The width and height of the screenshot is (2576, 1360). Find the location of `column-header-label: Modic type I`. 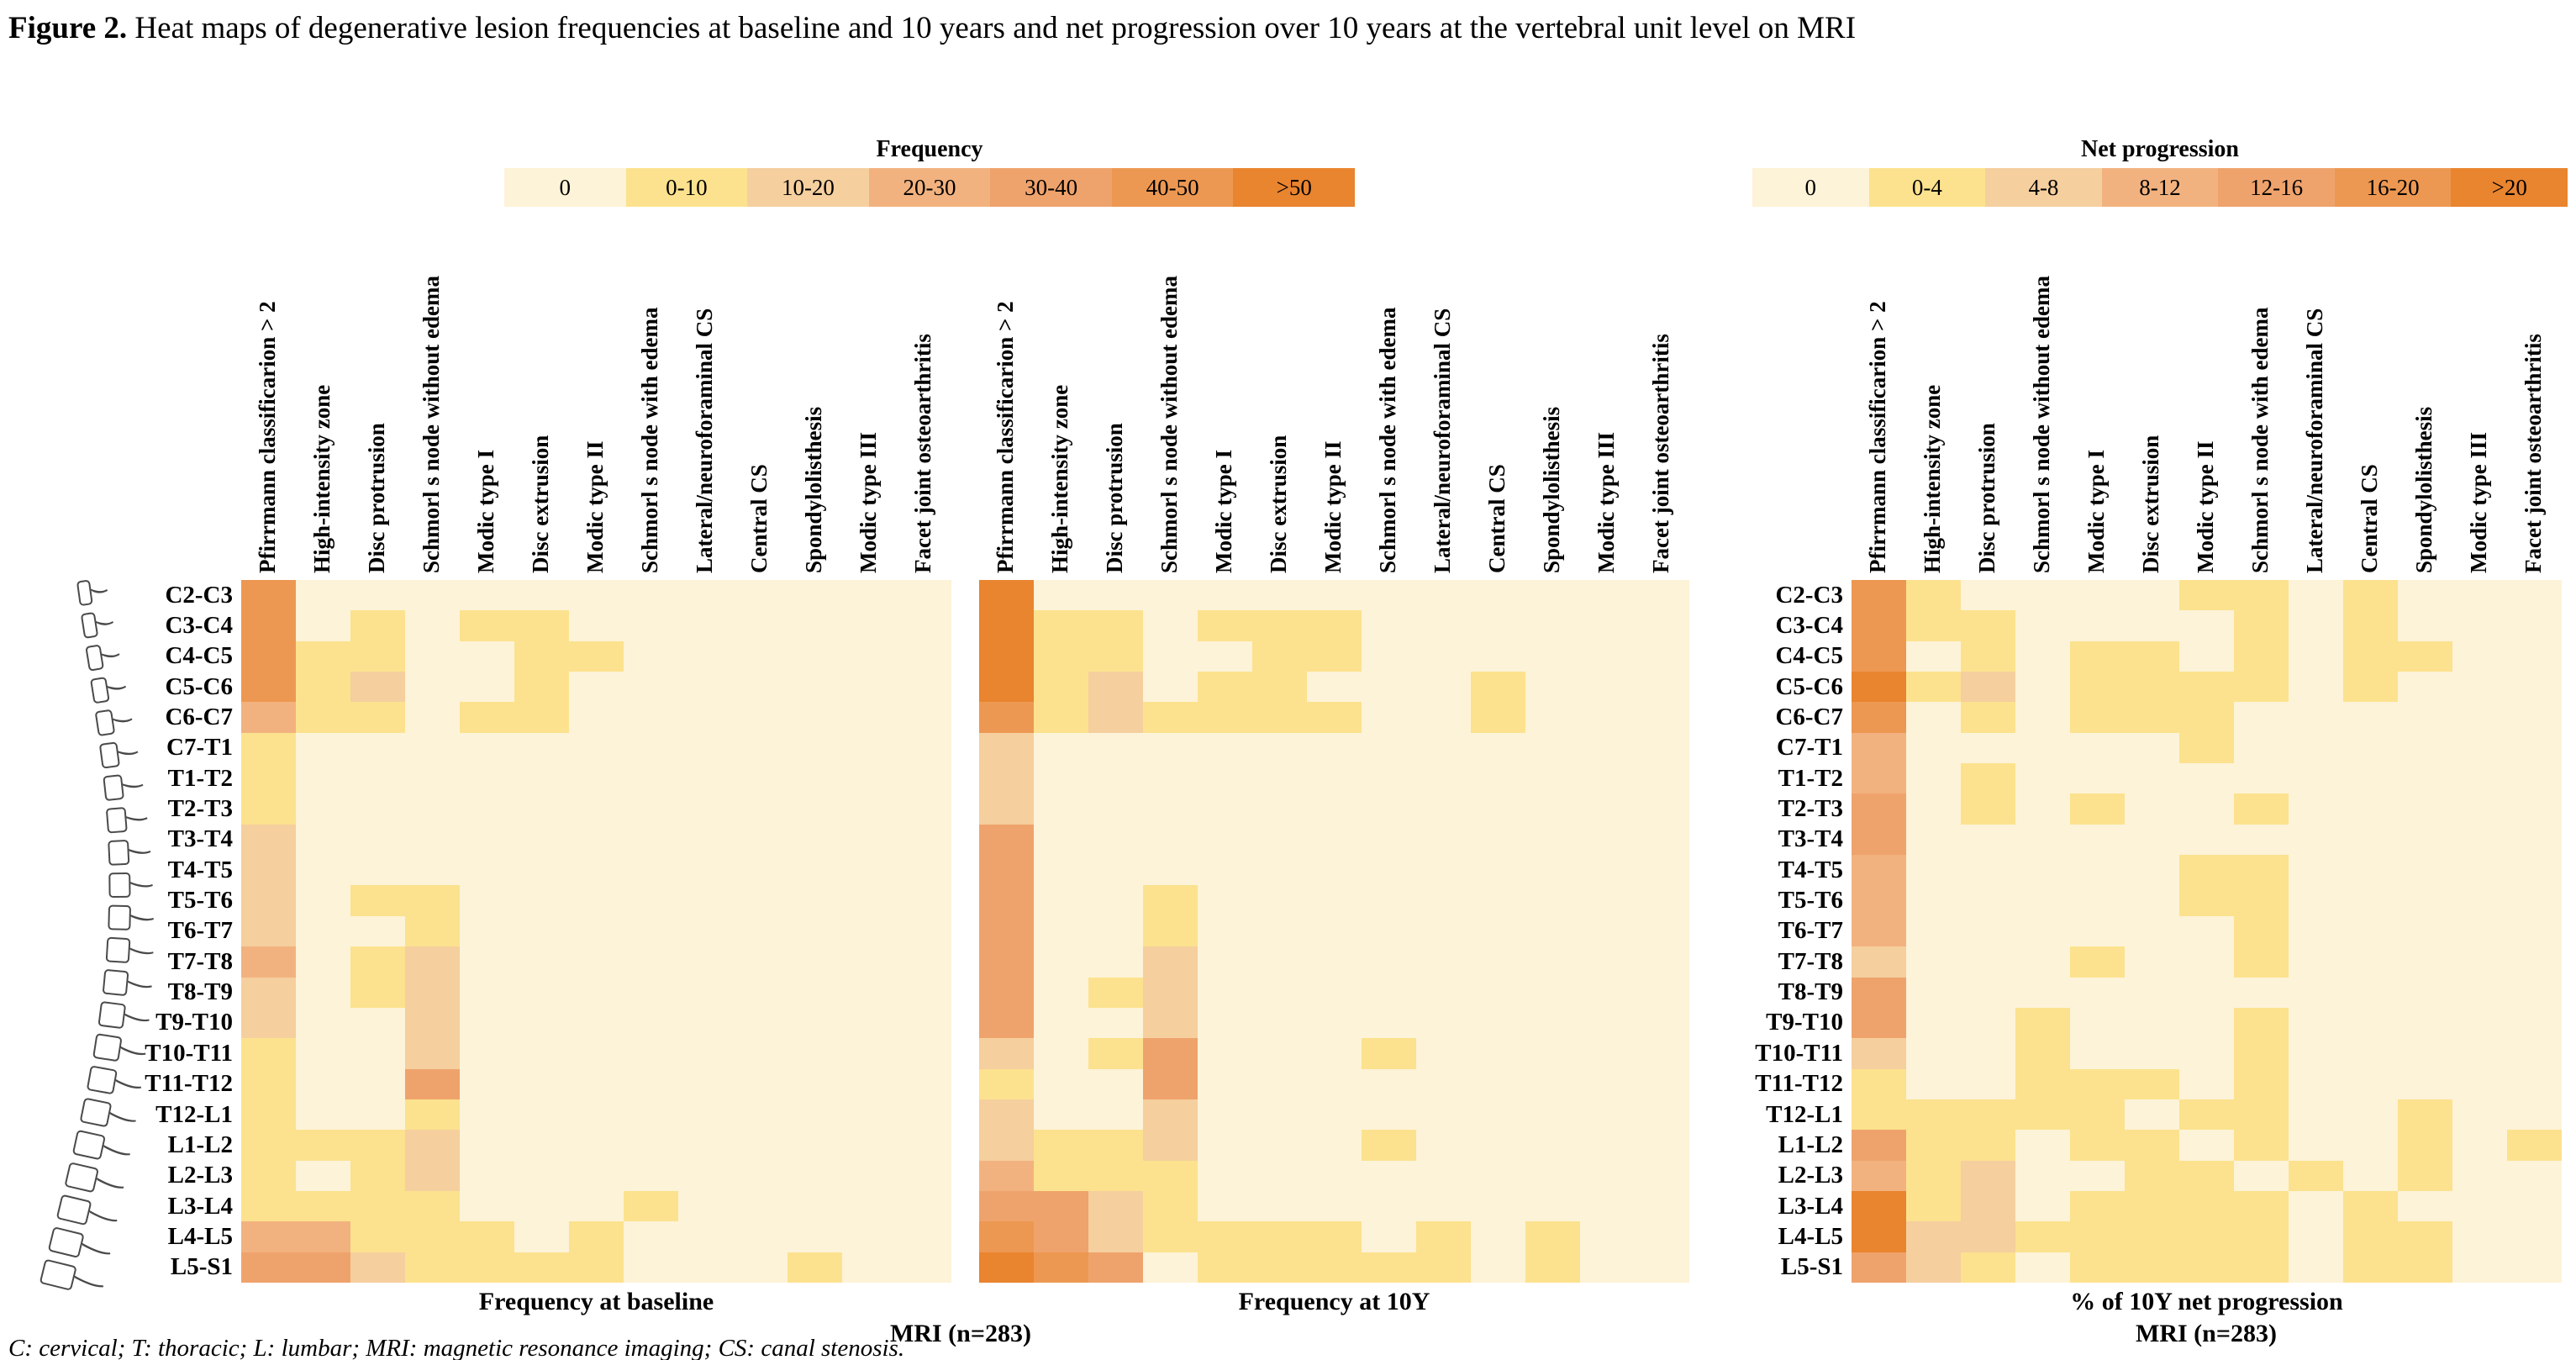

column-header-label: Modic type I is located at coordinates (485, 512).